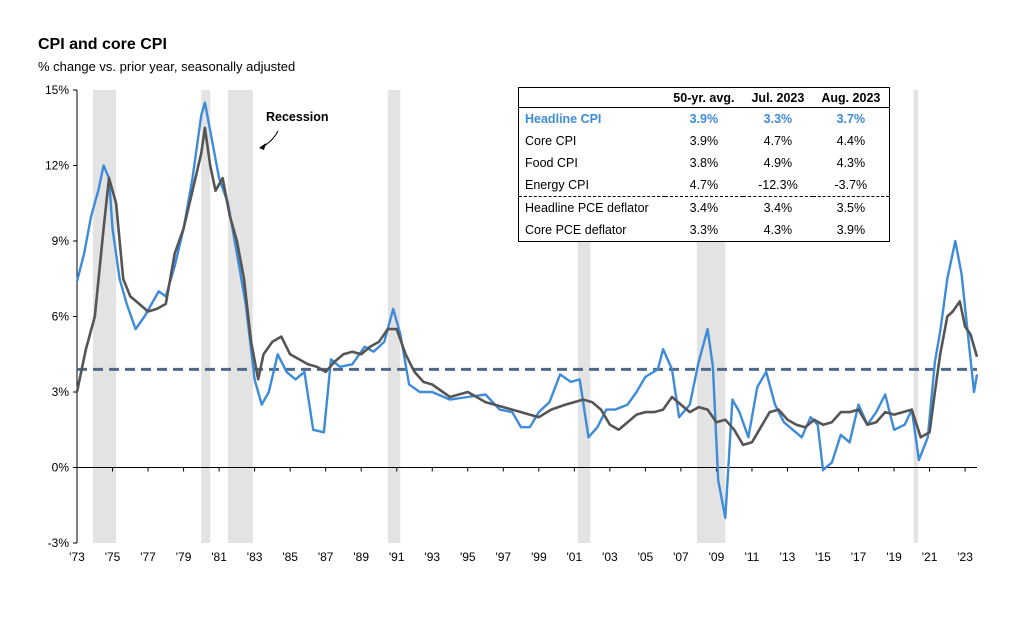 Image resolution: width=1024 pixels, height=617 pixels. I want to click on row-label: Headline CPI, so click(563, 119).